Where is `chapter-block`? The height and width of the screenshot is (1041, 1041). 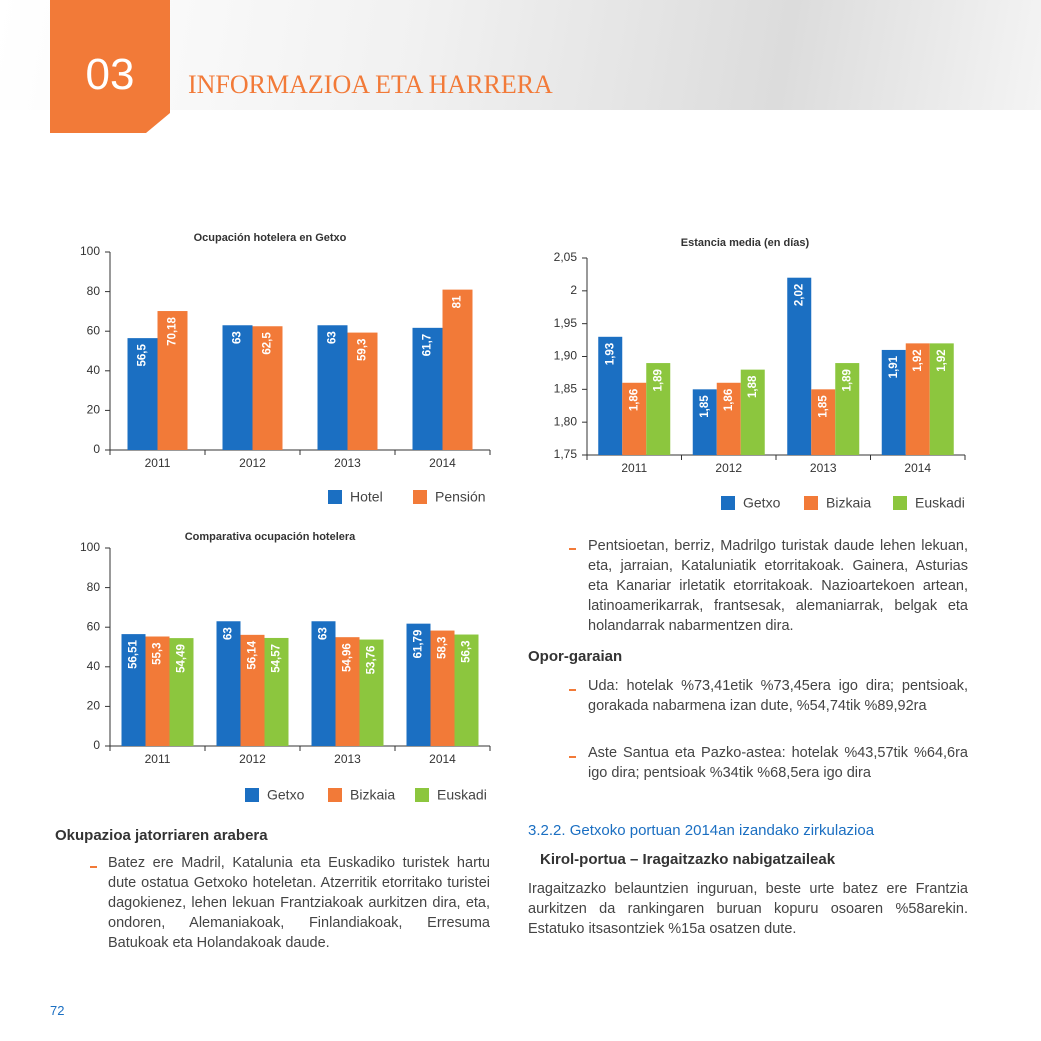
chapter-block is located at coordinates (110, 66).